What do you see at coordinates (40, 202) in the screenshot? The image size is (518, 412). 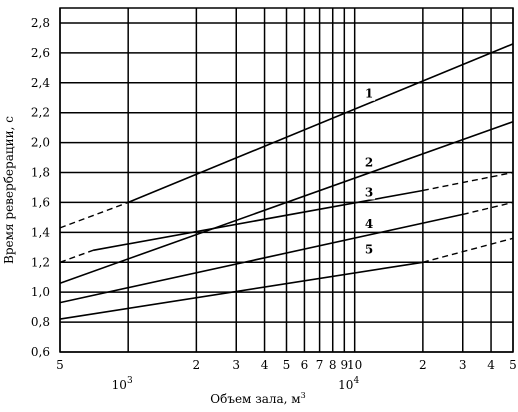 I see `y-tick-label: 1,6` at bounding box center [40, 202].